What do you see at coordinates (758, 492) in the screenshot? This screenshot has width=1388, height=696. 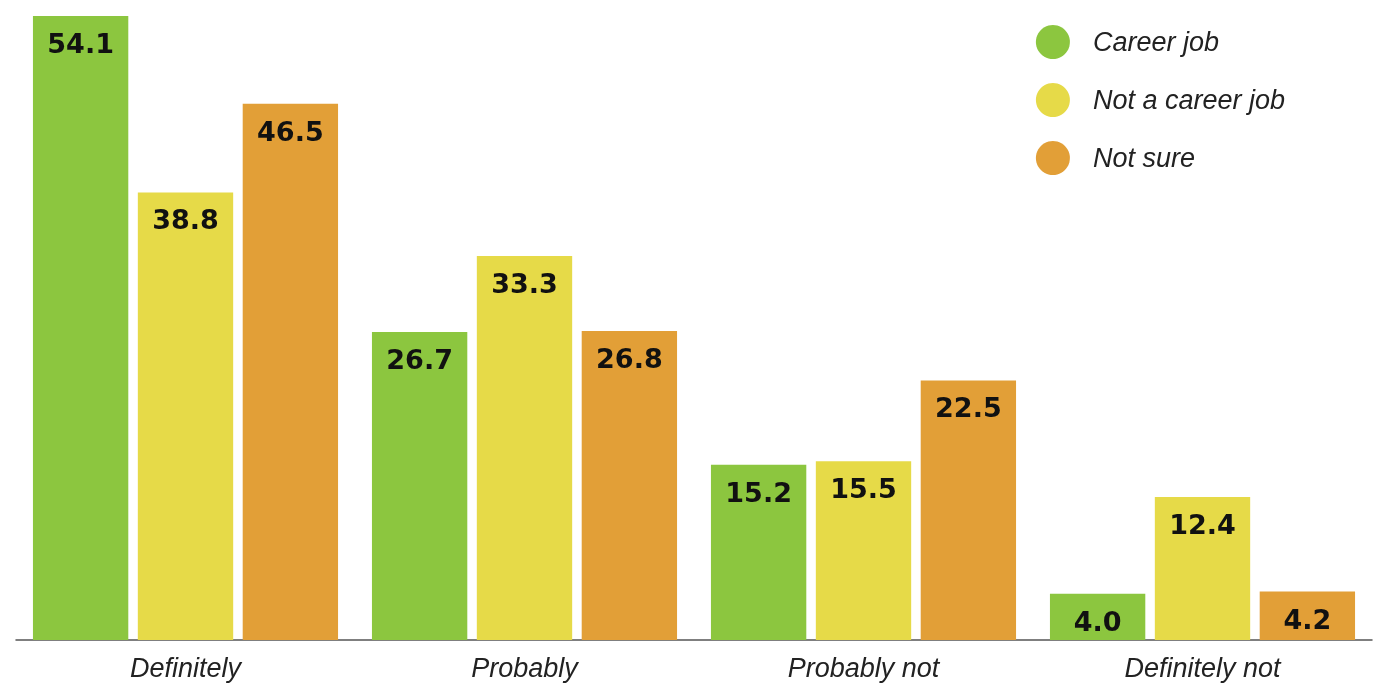 I see `data-label: 15.2` at bounding box center [758, 492].